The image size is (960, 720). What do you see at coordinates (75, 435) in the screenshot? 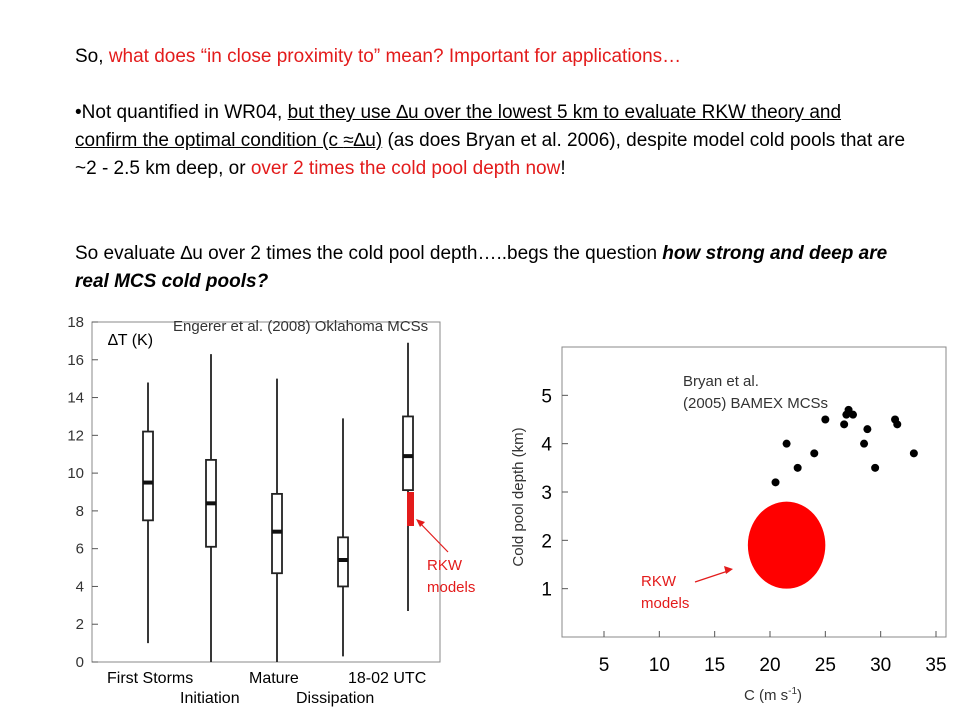
I see `boxplot-y-tick-label: 12` at bounding box center [75, 435].